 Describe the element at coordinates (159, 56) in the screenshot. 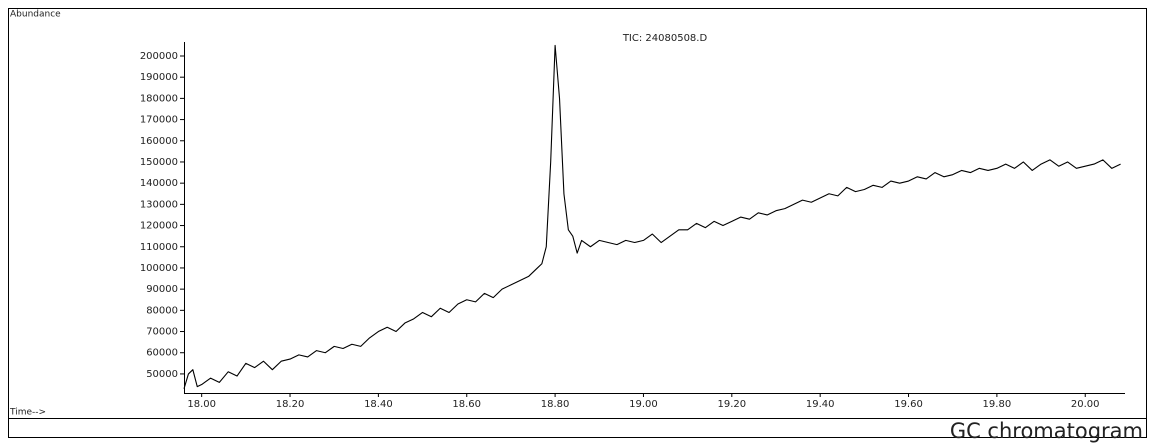

I see `y-tick-label: 200000` at that location.